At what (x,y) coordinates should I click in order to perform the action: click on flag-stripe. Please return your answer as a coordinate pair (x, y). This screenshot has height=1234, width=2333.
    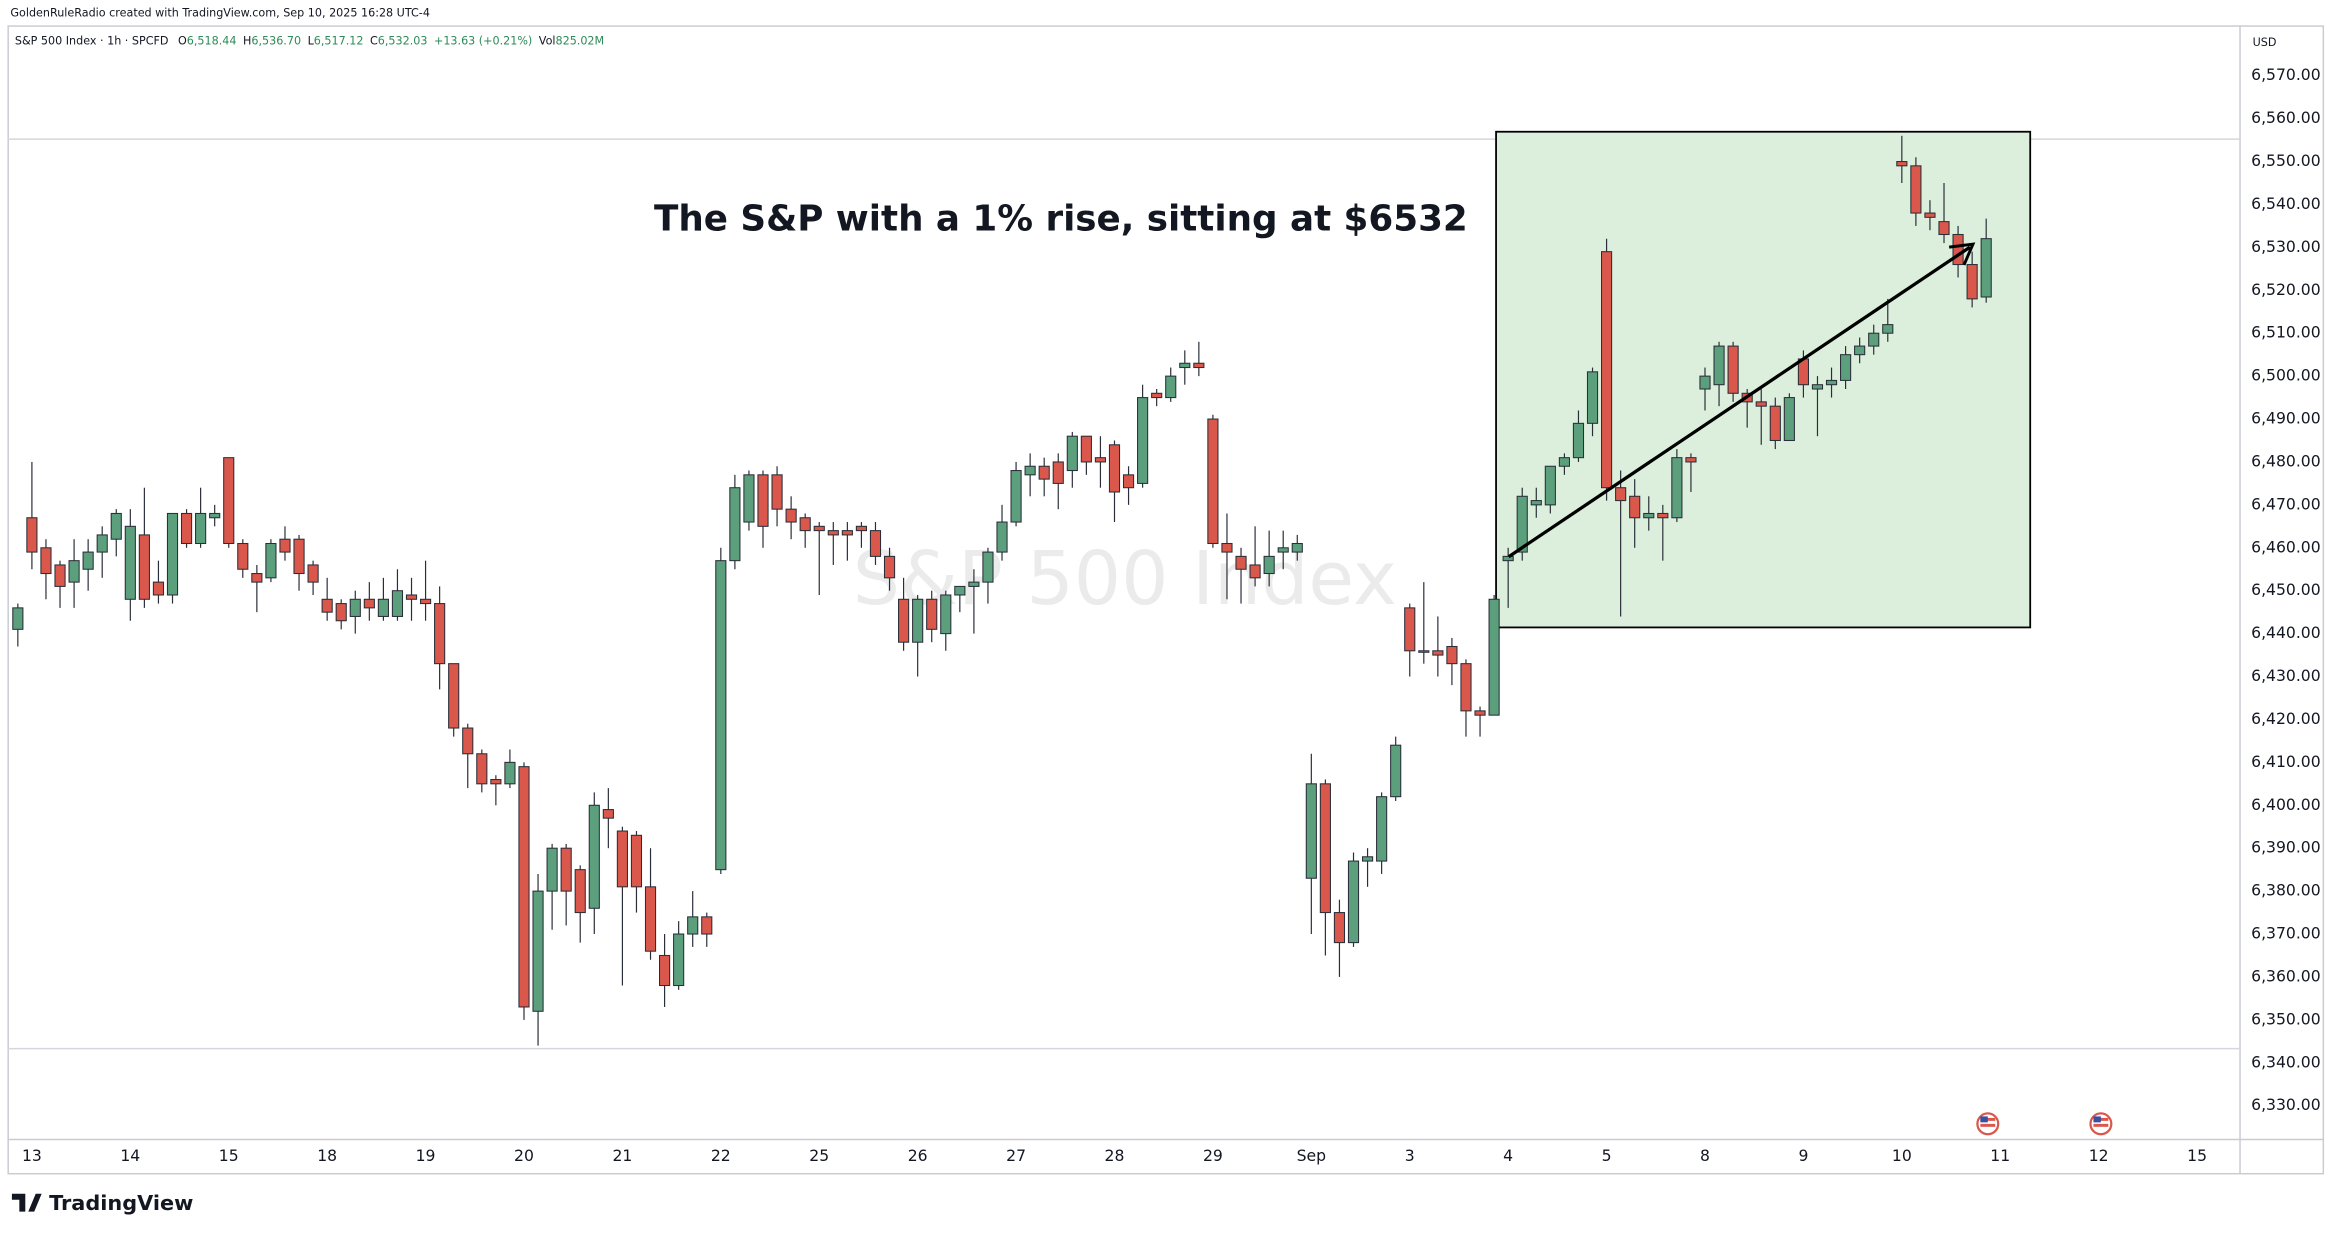
    Looking at the image, I should click on (2101, 1125).